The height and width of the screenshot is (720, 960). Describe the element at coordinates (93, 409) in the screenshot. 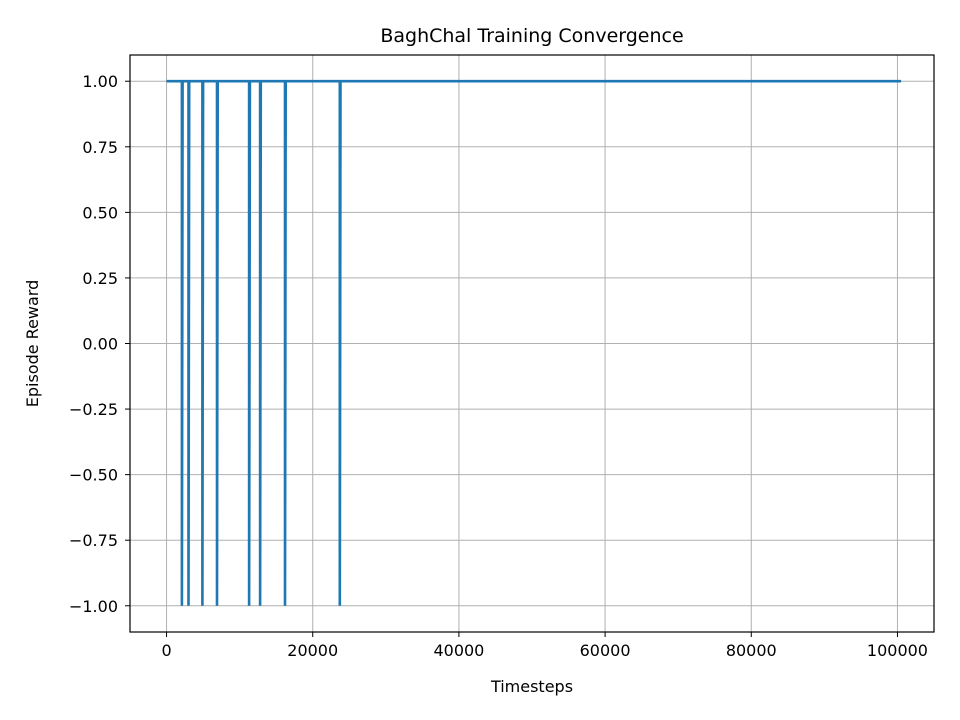

I see `y-tick-label: −0.25` at that location.